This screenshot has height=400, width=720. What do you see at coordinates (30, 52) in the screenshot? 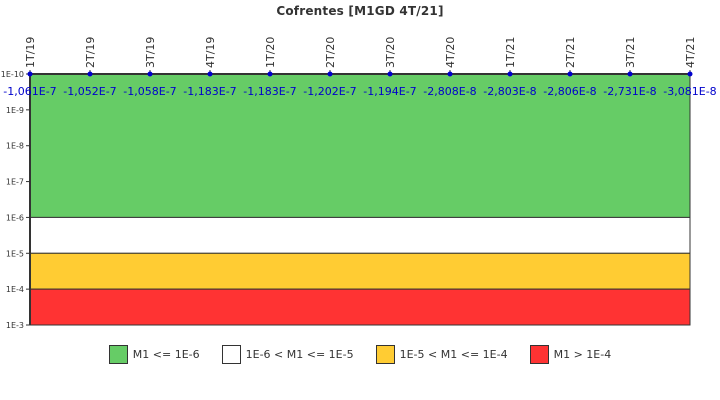
I see `x-tick-label: 1T/19` at bounding box center [30, 52].